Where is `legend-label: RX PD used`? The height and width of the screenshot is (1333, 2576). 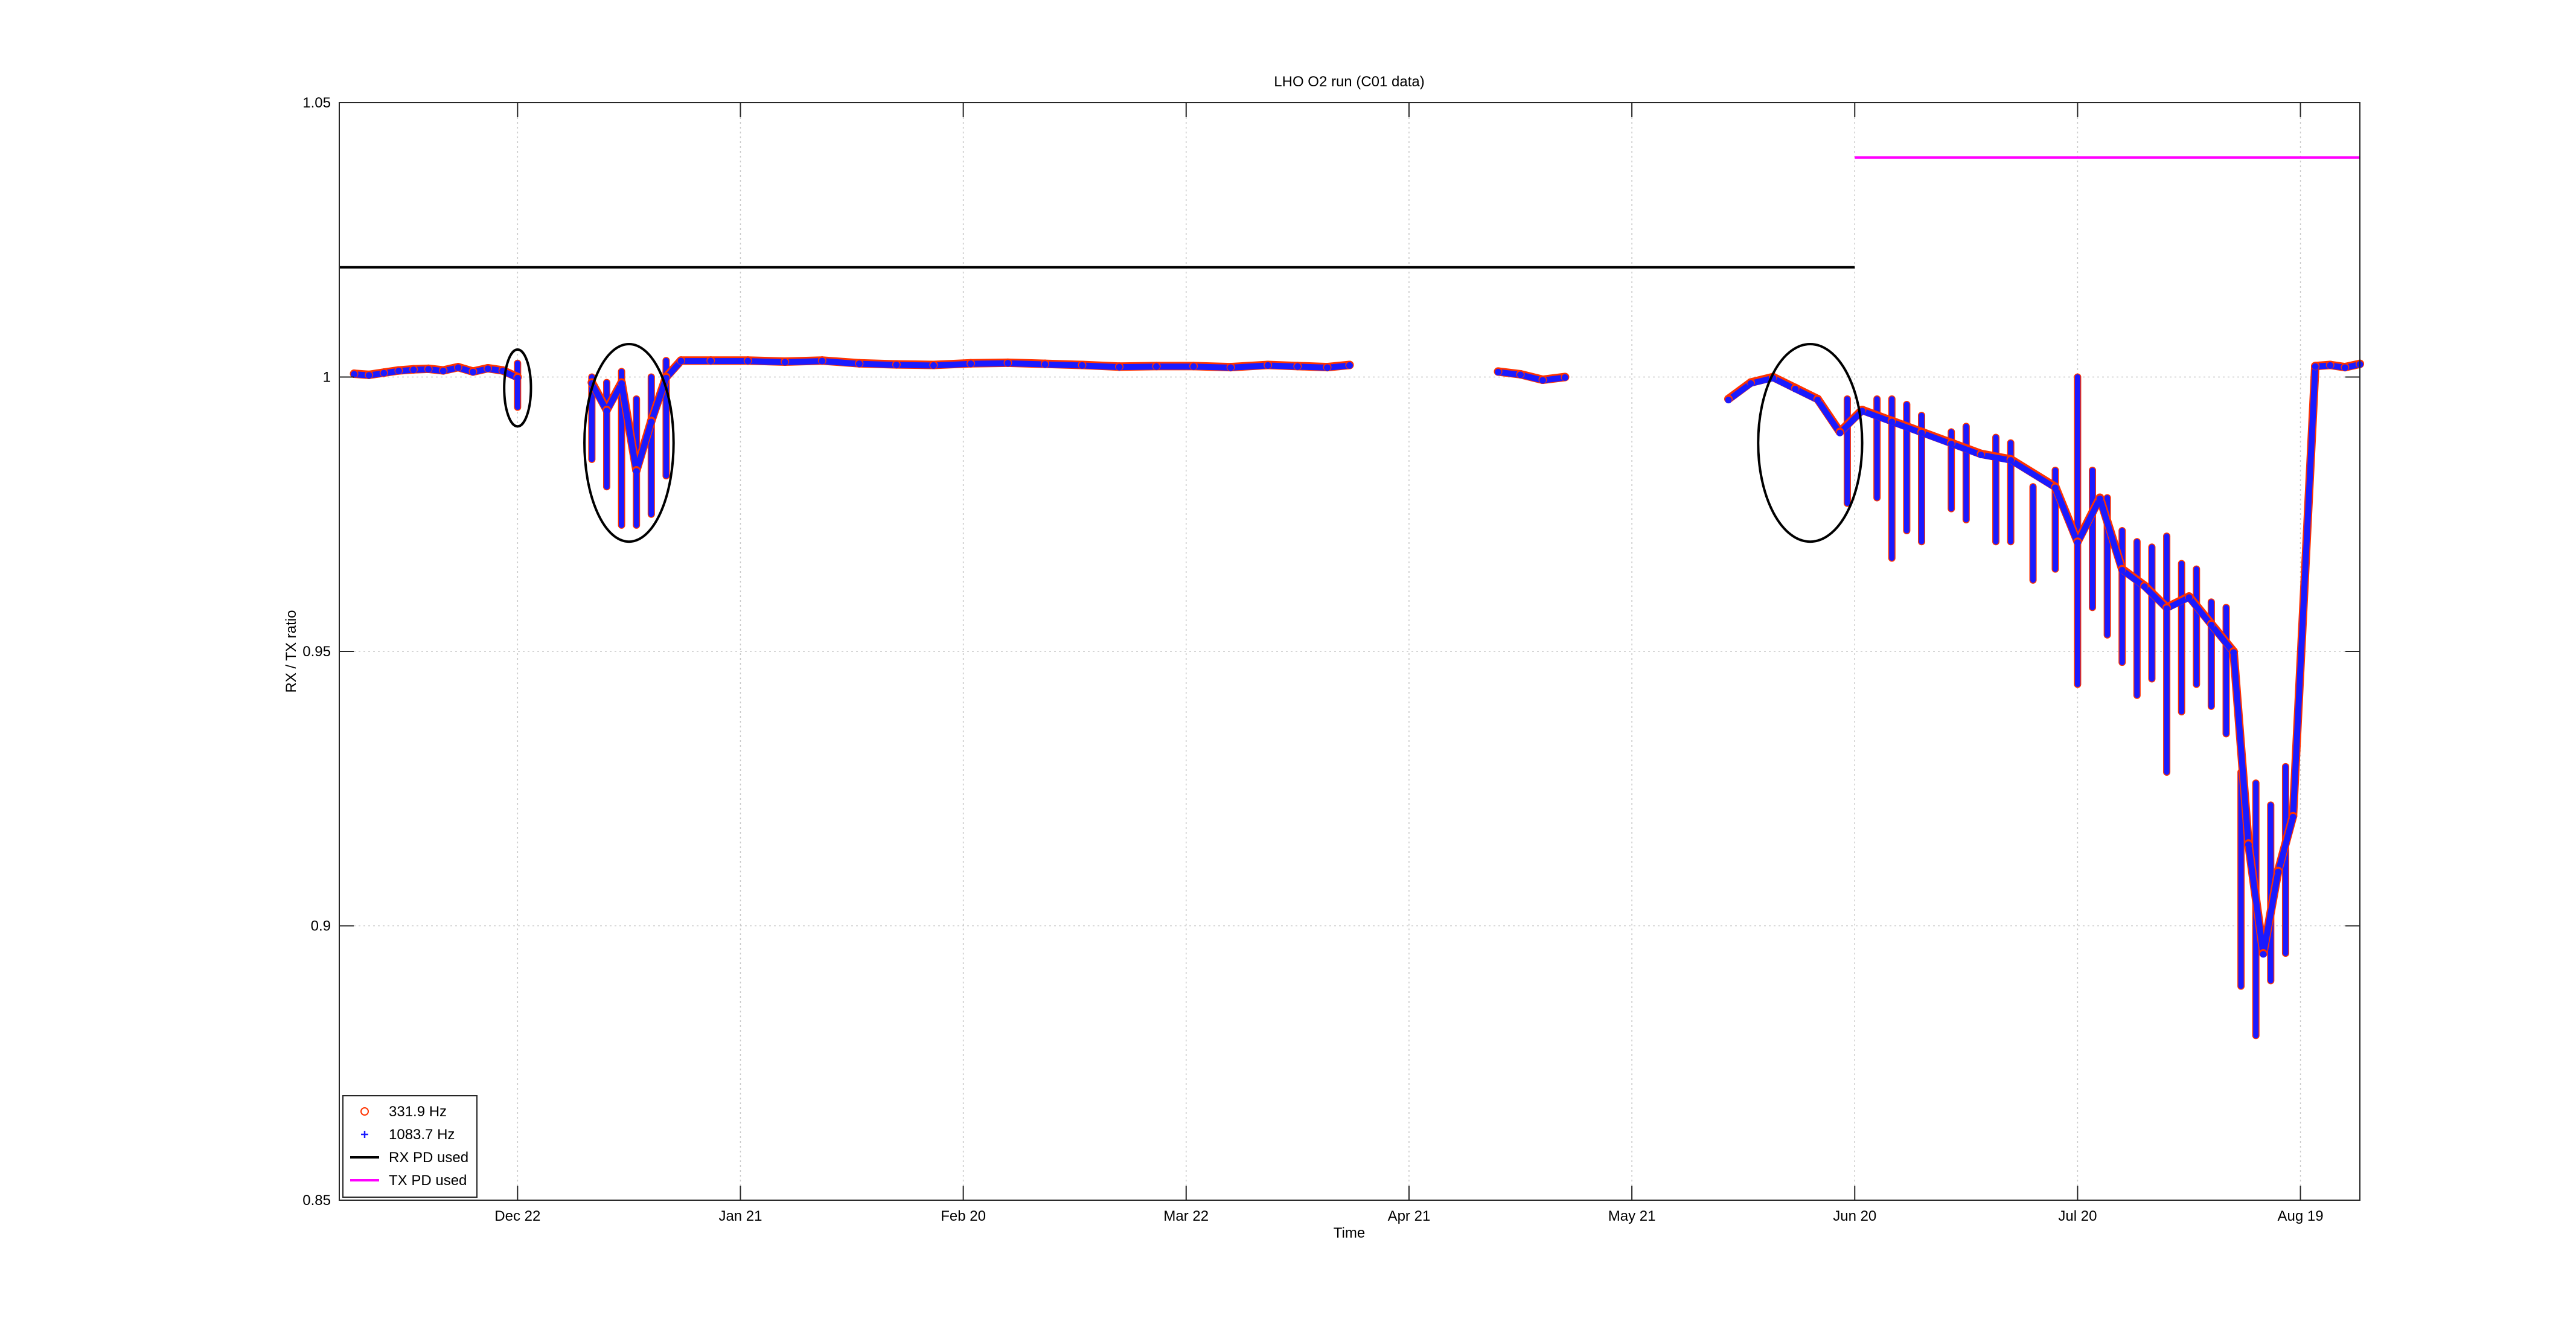
legend-label: RX PD used is located at coordinates (428, 1157).